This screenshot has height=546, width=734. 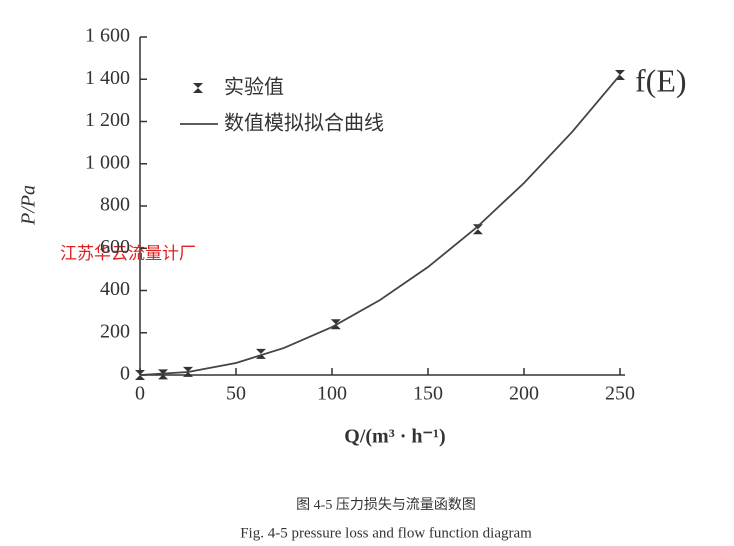 What do you see at coordinates (115, 331) in the screenshot?
I see `y-tick-label: 200` at bounding box center [115, 331].